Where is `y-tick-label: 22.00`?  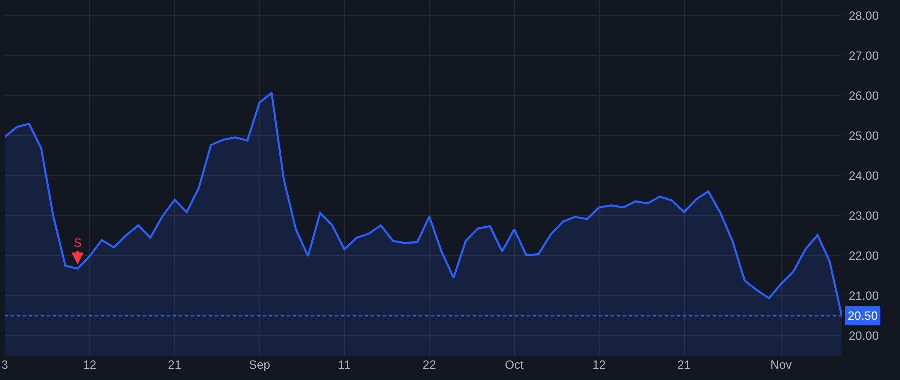
y-tick-label: 22.00 is located at coordinates (864, 256).